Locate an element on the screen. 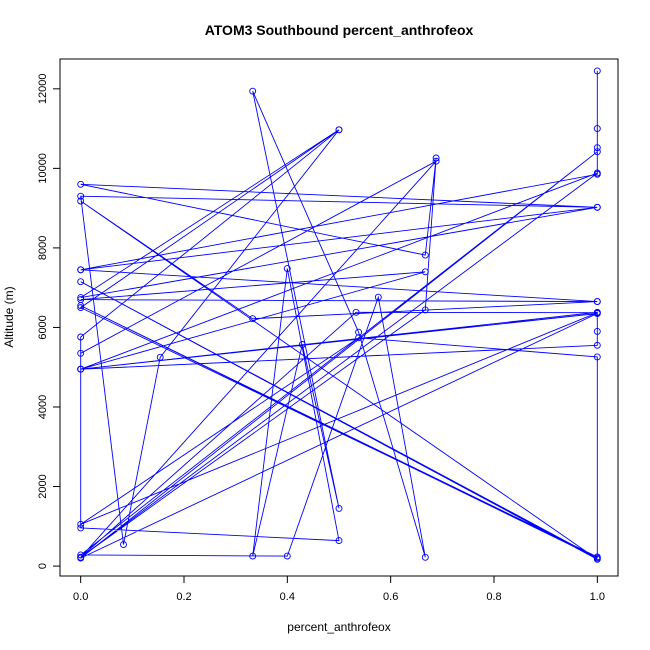 This screenshot has height=650, width=650. x-tick-label: 1.0 is located at coordinates (597, 597).